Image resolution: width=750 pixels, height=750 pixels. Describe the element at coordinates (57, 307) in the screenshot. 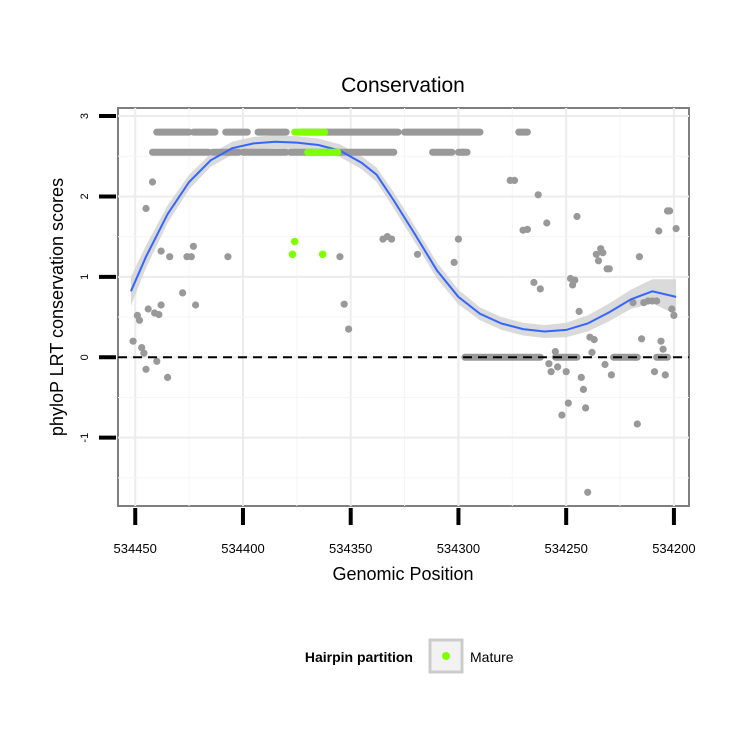

I see `y-axis-title: phyloP LRT conservation scores` at that location.